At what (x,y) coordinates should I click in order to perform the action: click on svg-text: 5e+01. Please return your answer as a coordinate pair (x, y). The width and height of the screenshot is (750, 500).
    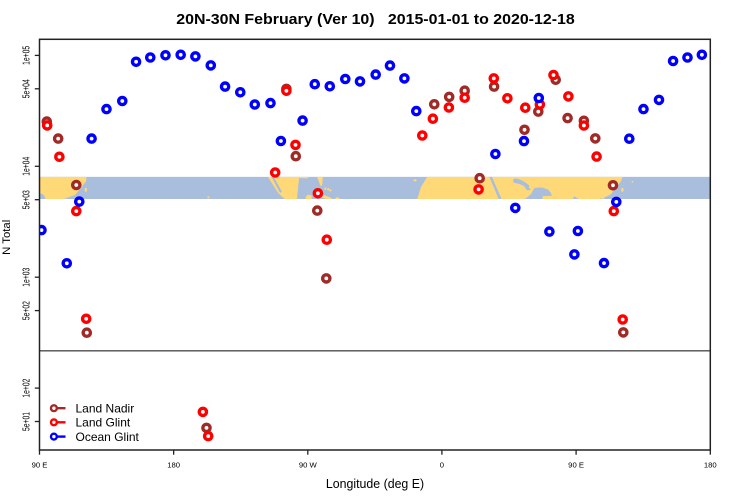
    Looking at the image, I should click on (26, 421).